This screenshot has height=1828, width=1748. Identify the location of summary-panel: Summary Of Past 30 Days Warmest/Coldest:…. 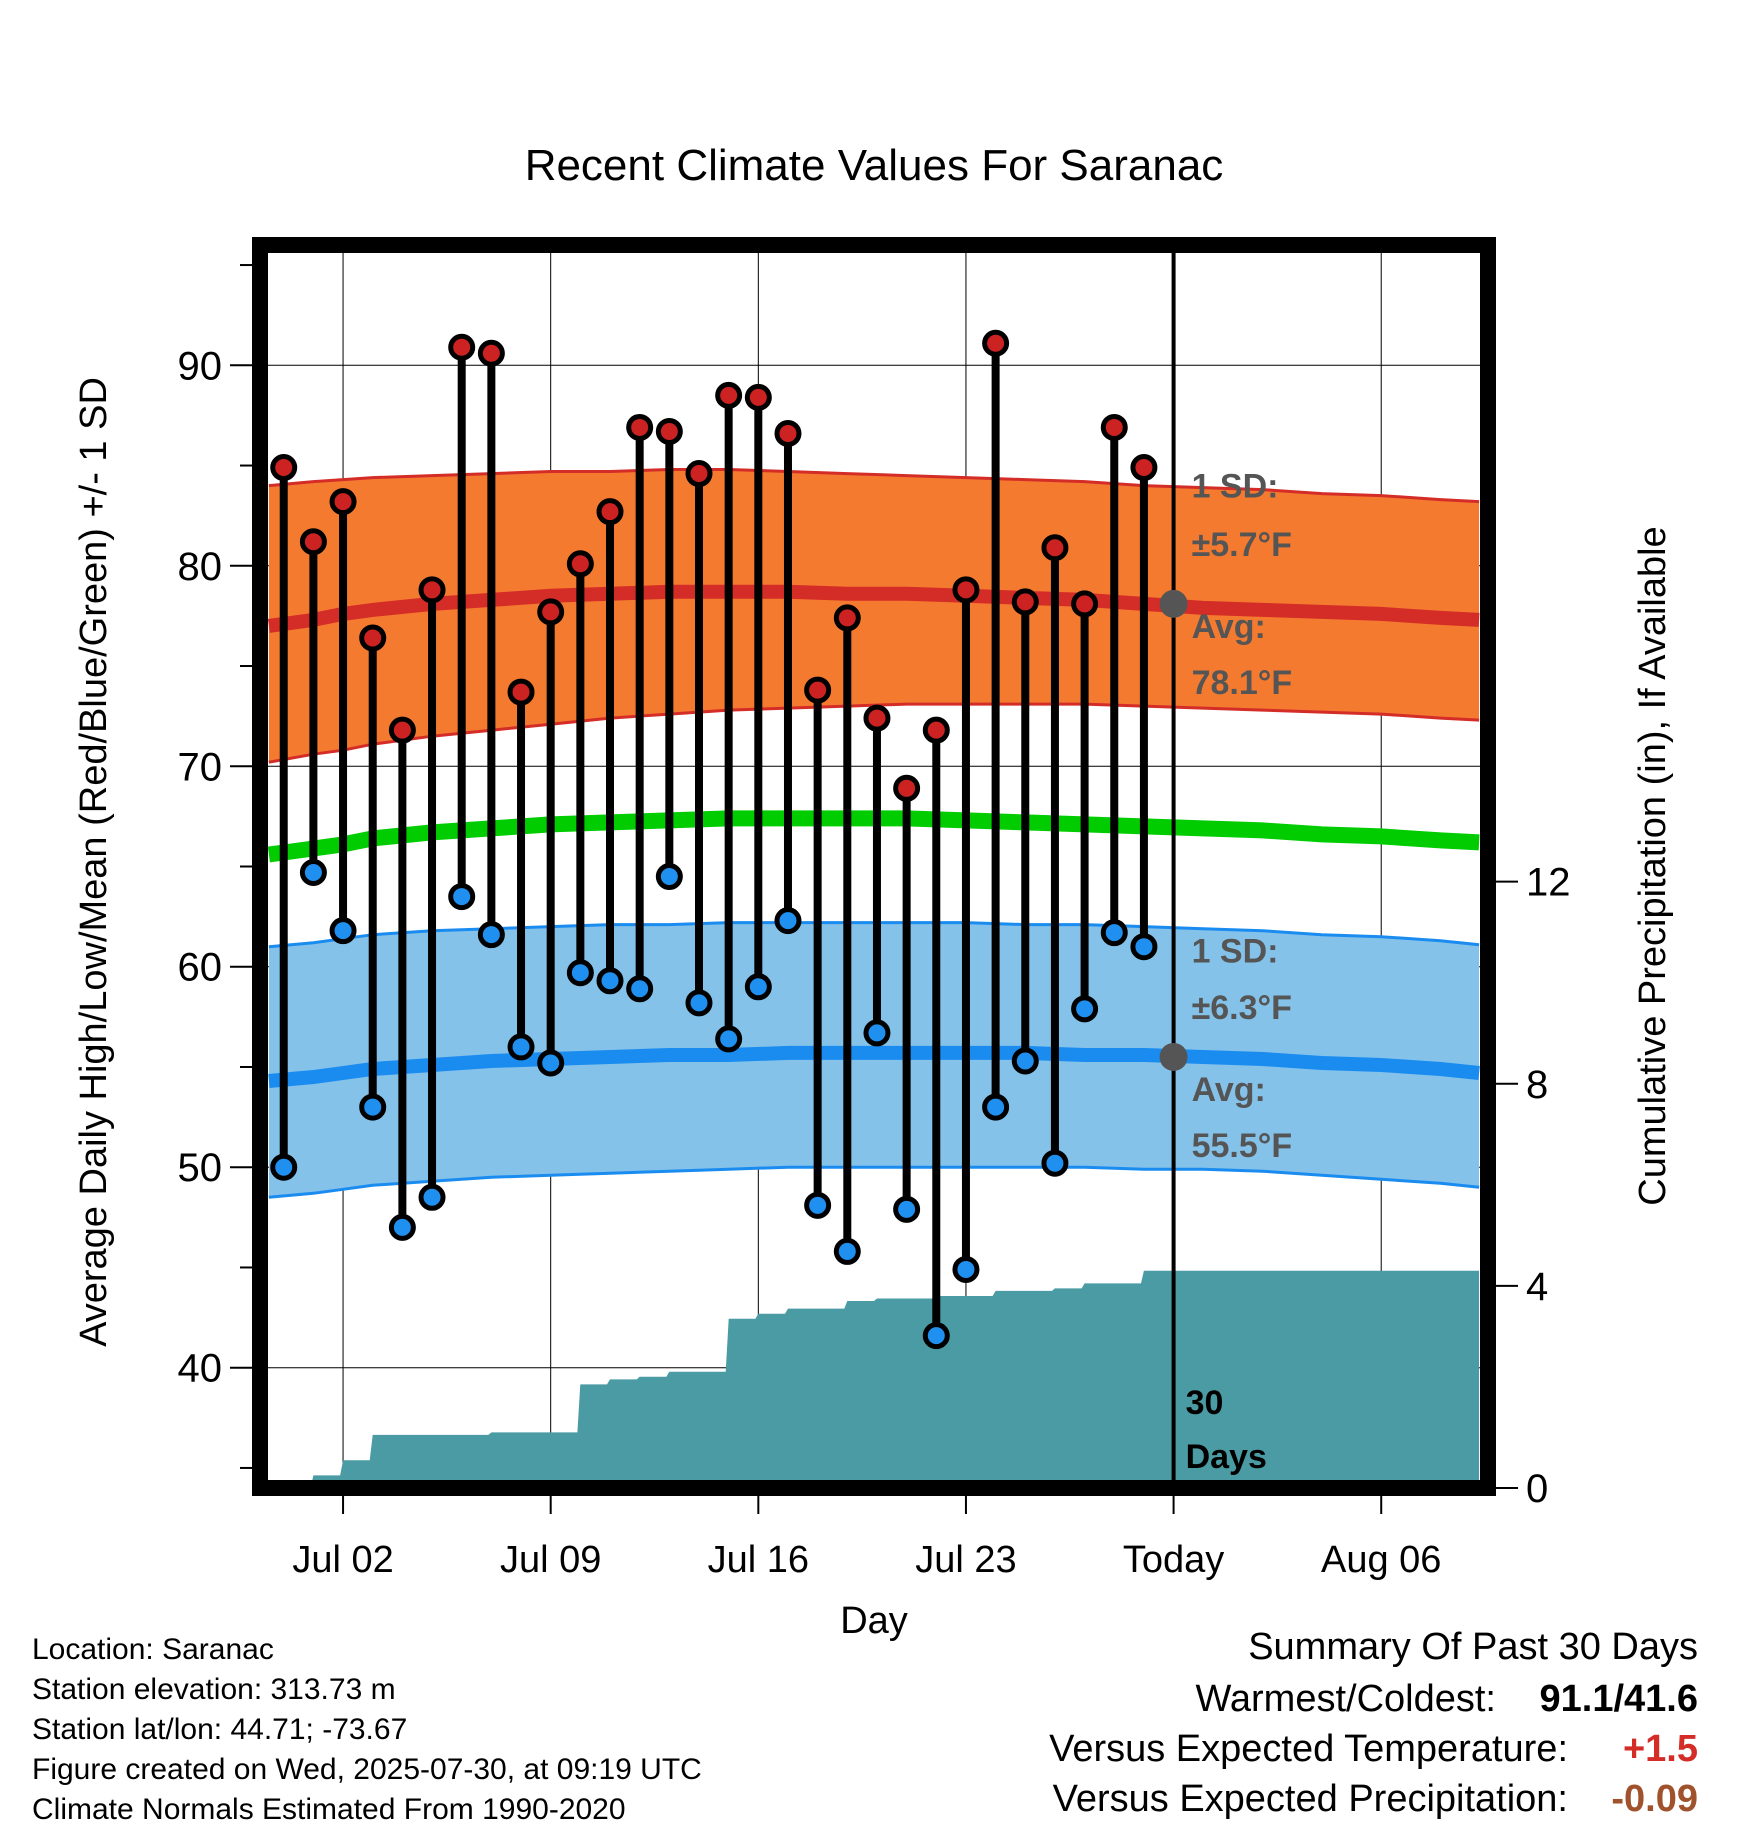
(1373, 1723).